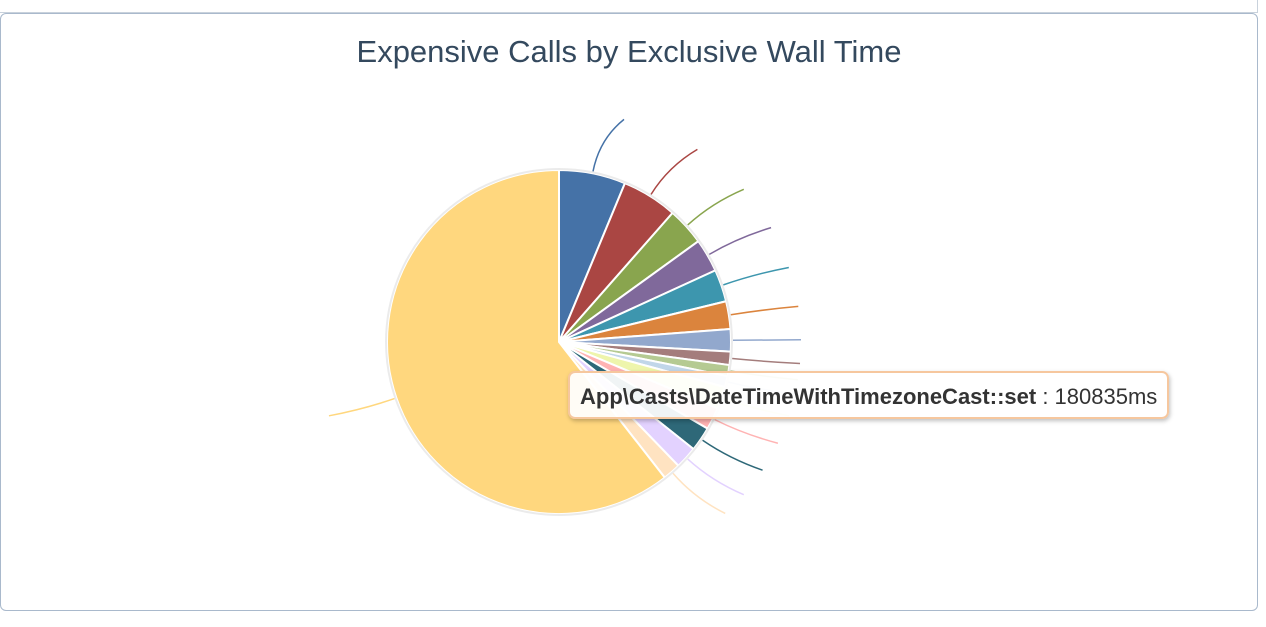 The image size is (1266, 627). Describe the element at coordinates (629, 6) in the screenshot. I see `top-border` at that location.